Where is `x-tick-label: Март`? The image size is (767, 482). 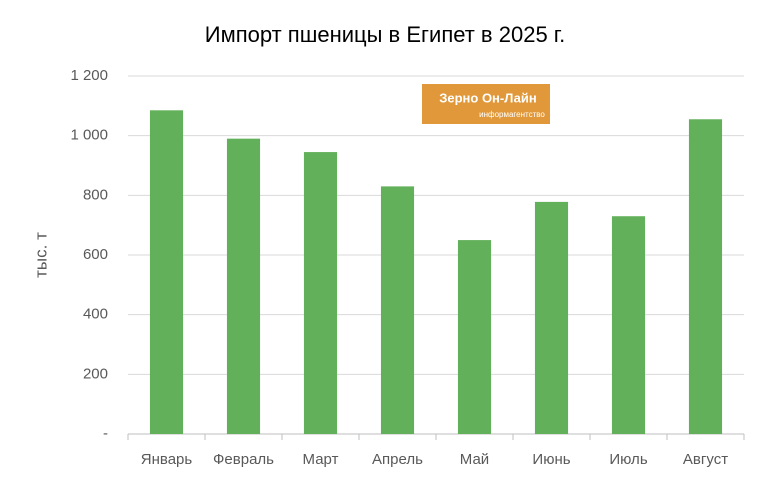 x-tick-label: Март is located at coordinates (321, 459).